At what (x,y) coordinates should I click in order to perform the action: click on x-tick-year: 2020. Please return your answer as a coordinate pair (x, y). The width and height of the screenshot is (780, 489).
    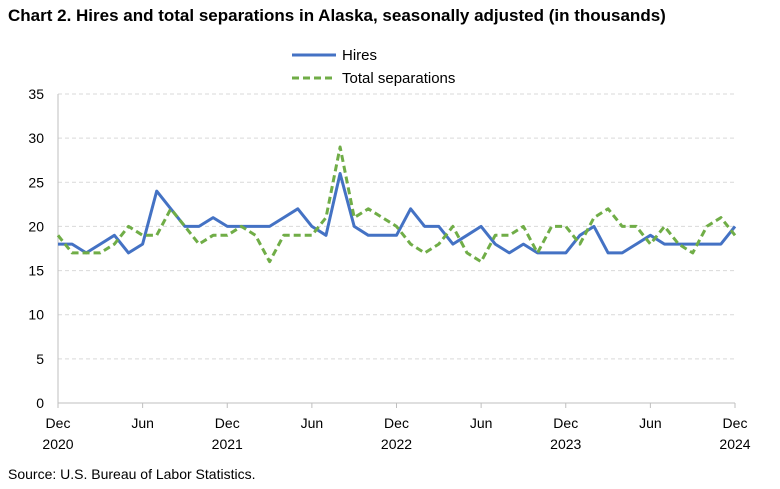
    Looking at the image, I should click on (57, 444).